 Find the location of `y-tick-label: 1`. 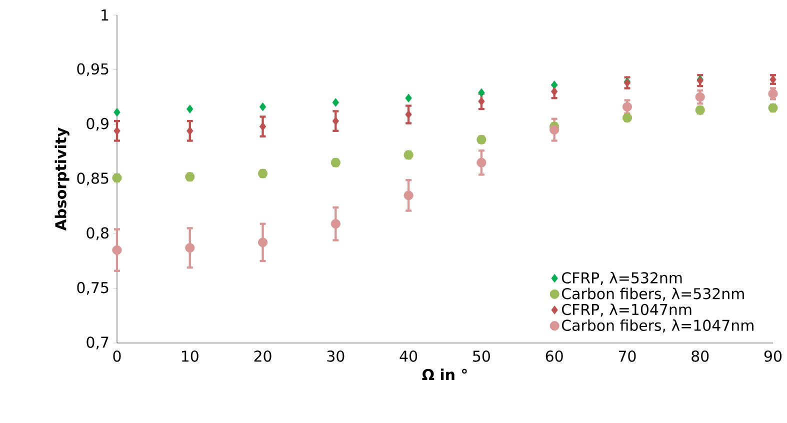

y-tick-label: 1 is located at coordinates (105, 15).